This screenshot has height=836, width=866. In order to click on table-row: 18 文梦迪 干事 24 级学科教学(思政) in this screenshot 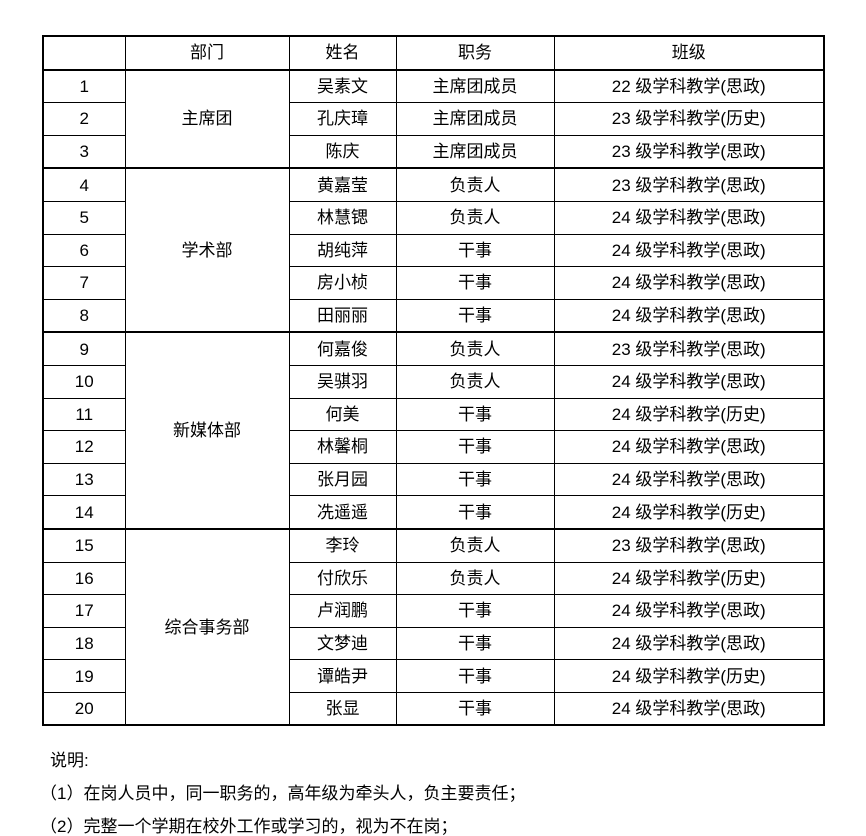, I will do `click(433, 643)`.